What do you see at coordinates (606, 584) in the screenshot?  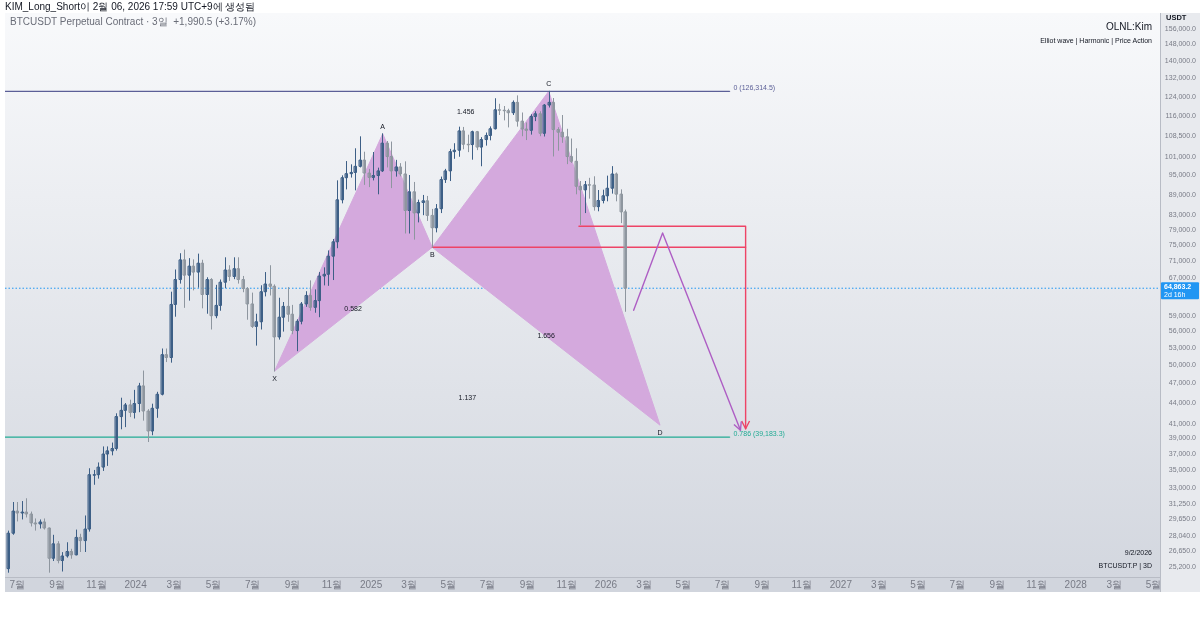 I see `x-tick-label: 2026` at bounding box center [606, 584].